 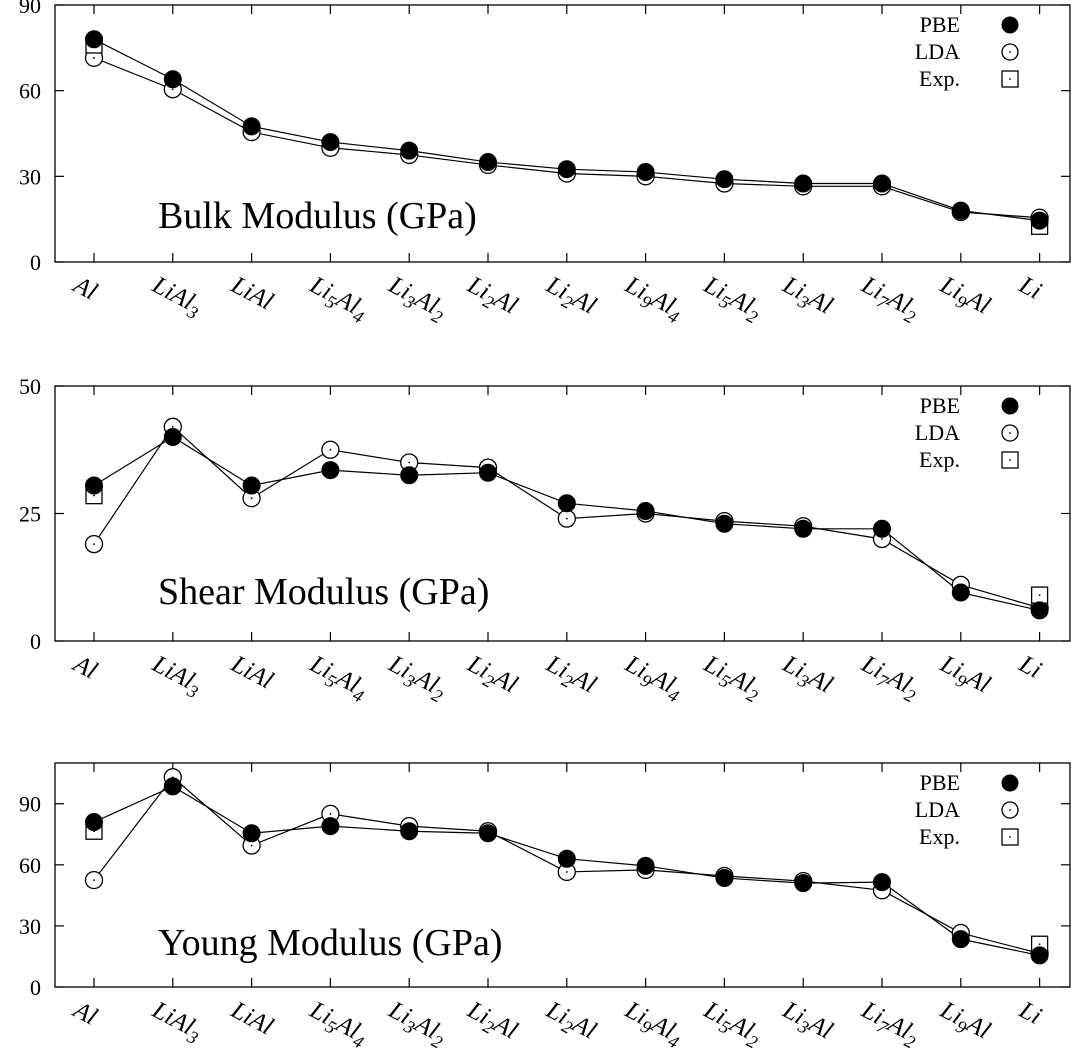 What do you see at coordinates (330, 943) in the screenshot?
I see `chart-title: Young Modulus (GPa)` at bounding box center [330, 943].